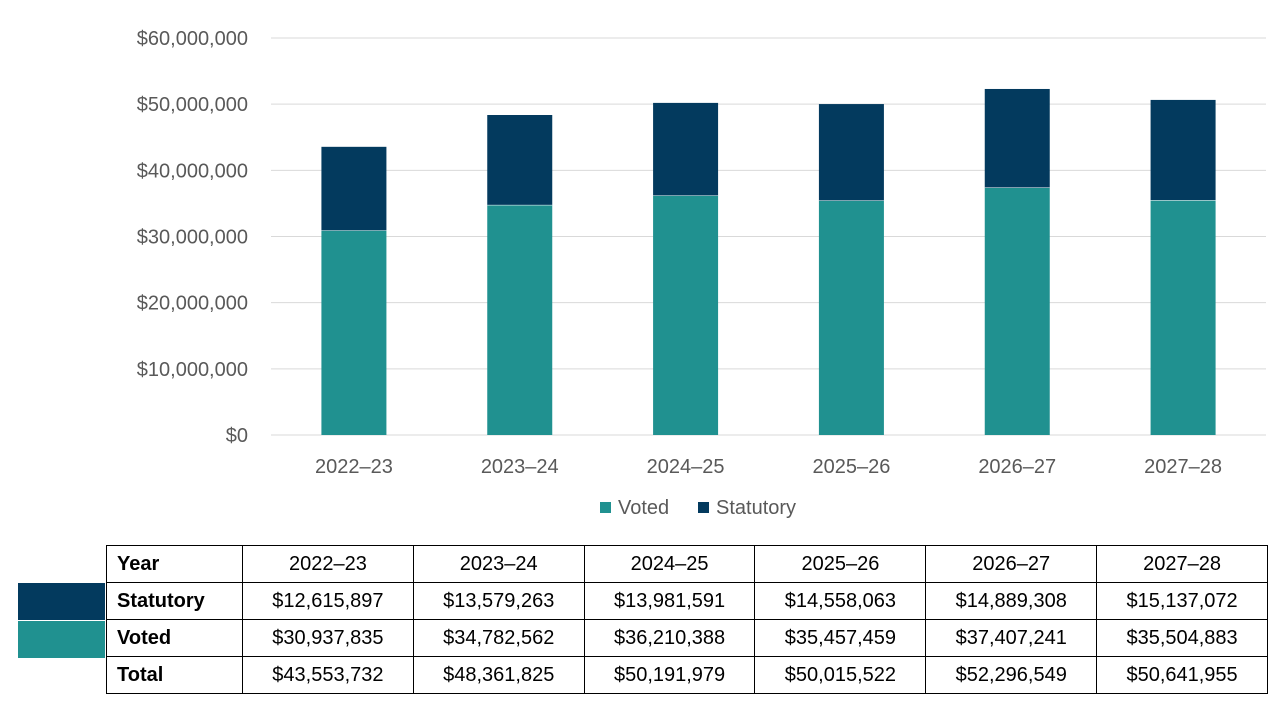  Describe the element at coordinates (756, 508) in the screenshot. I see `legend-label-statutory: Statutory` at that location.